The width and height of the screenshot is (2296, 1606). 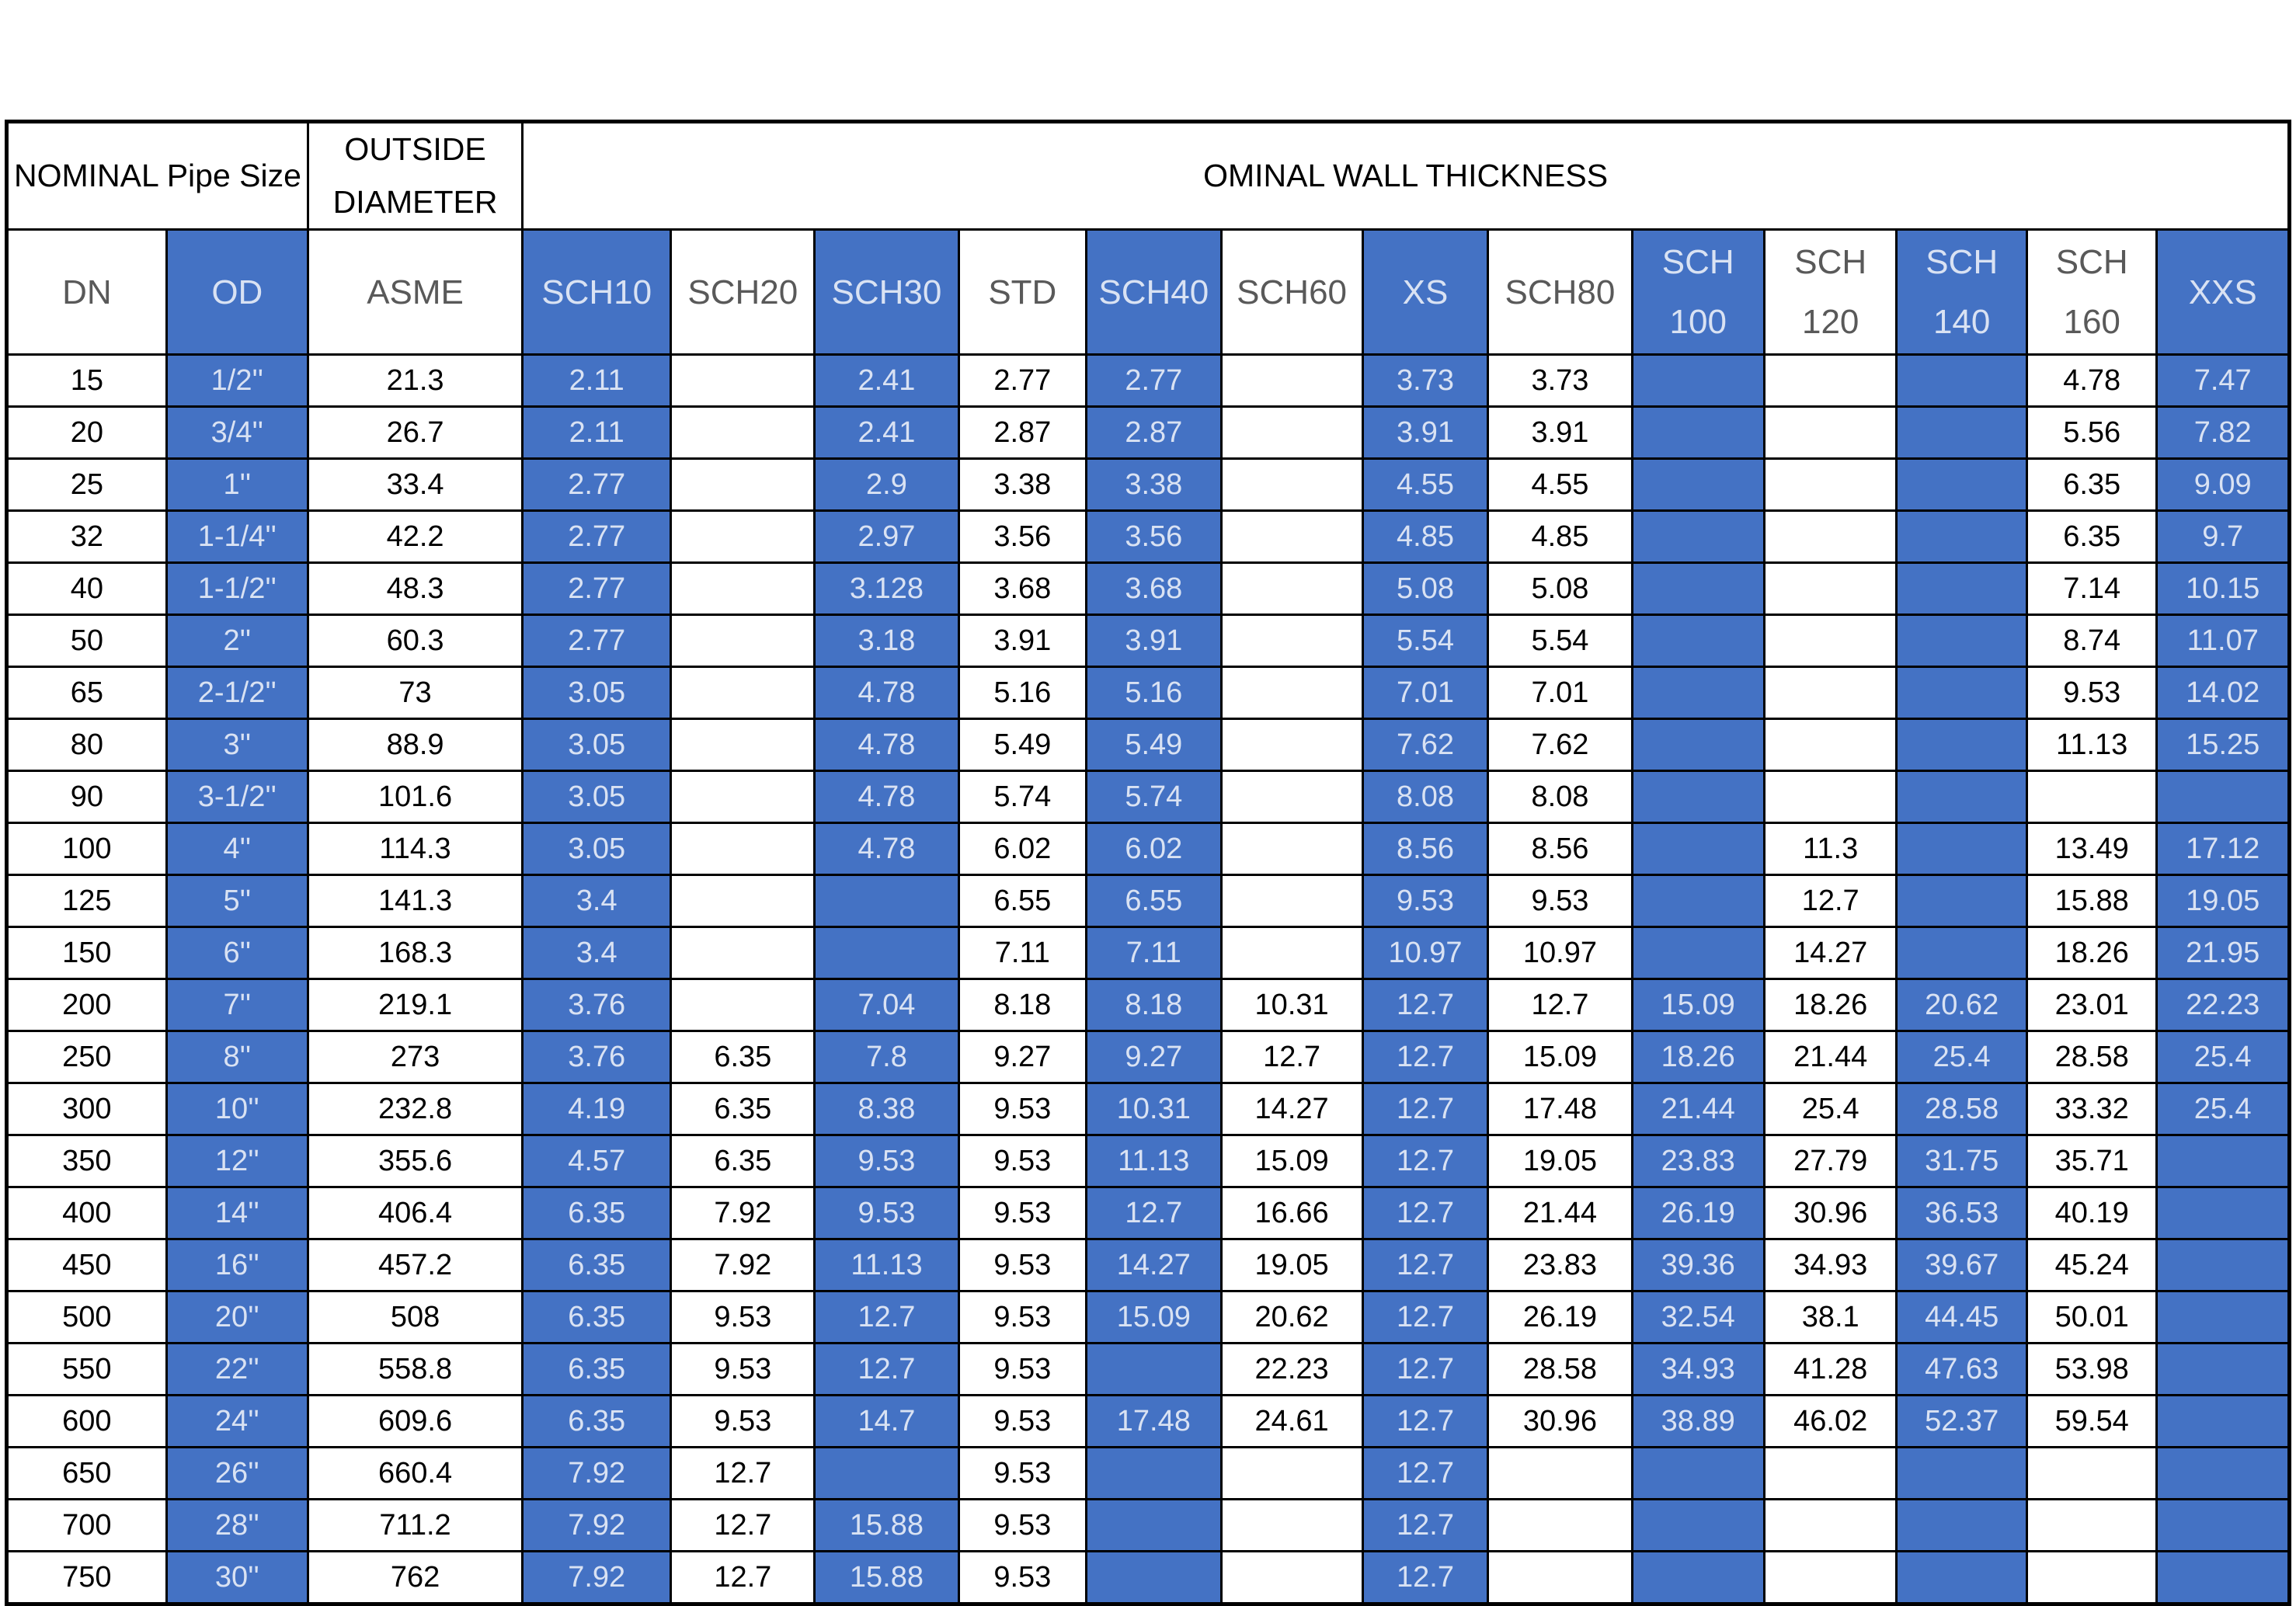 I want to click on cell-xxs: 11.07, so click(x=2223, y=641).